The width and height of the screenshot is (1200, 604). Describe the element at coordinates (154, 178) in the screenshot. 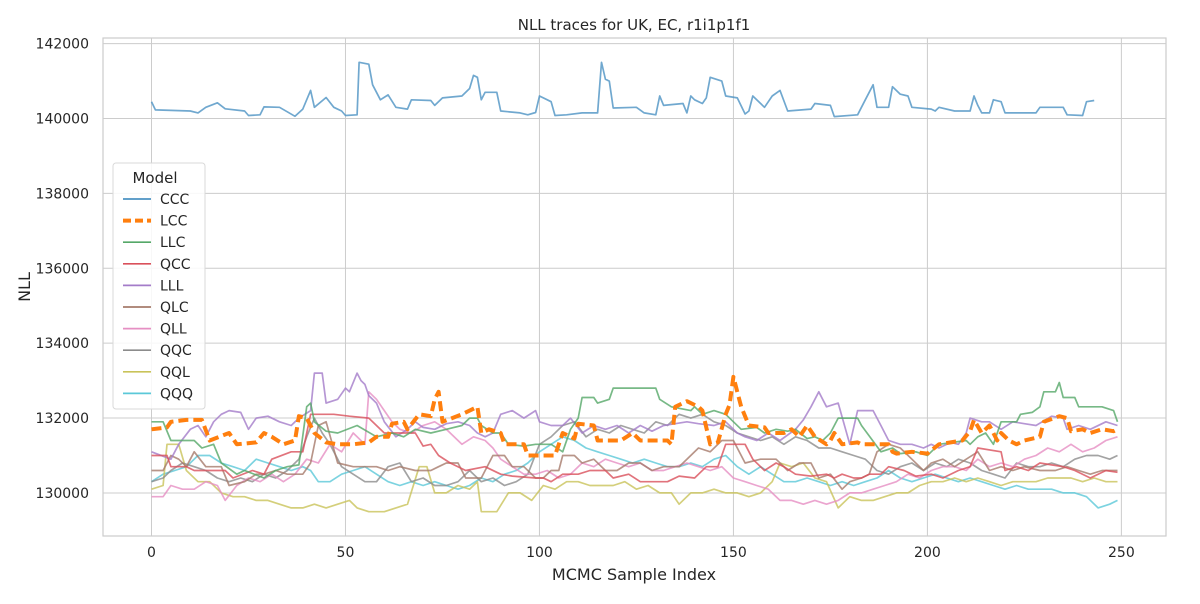

I see `legend-title: Model` at that location.